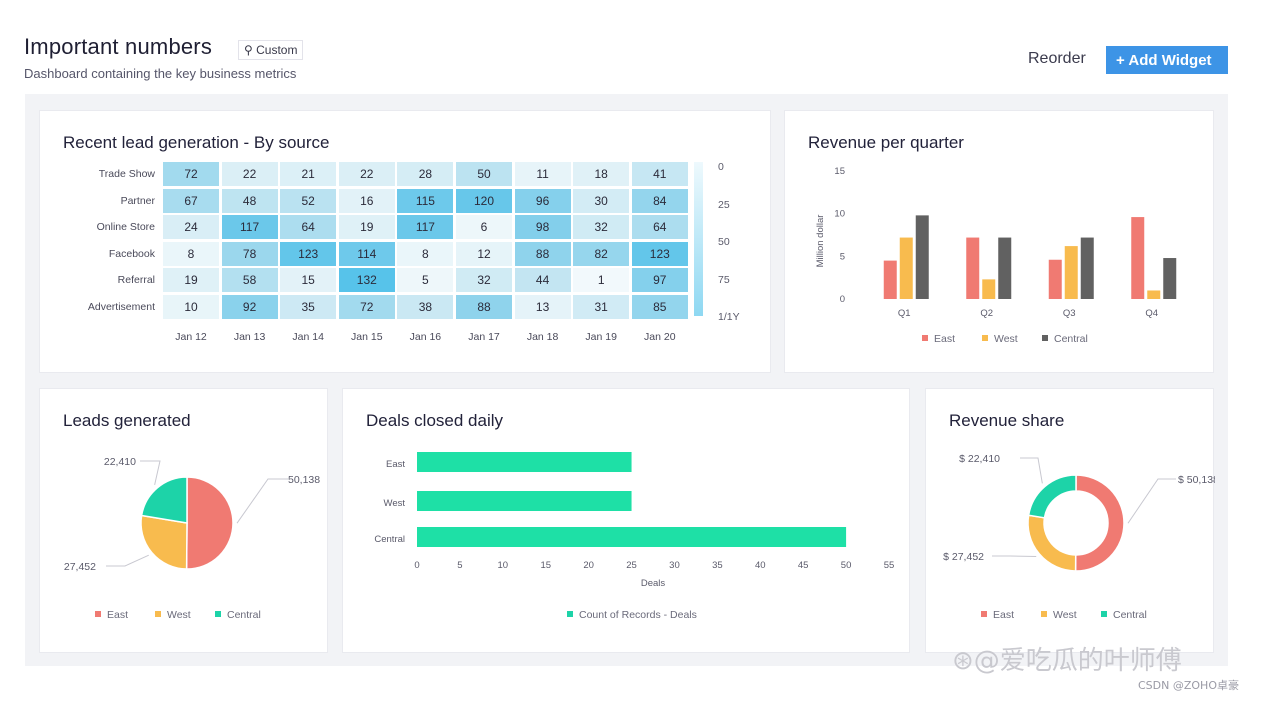 The height and width of the screenshot is (702, 1280). I want to click on heatmap-scale-tick: 0, so click(721, 167).